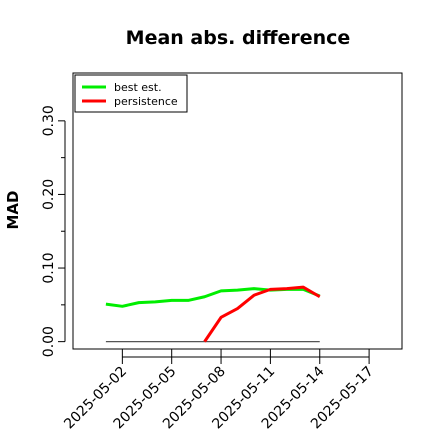  Describe the element at coordinates (146, 101) in the screenshot. I see `legend-label: persistence` at that location.